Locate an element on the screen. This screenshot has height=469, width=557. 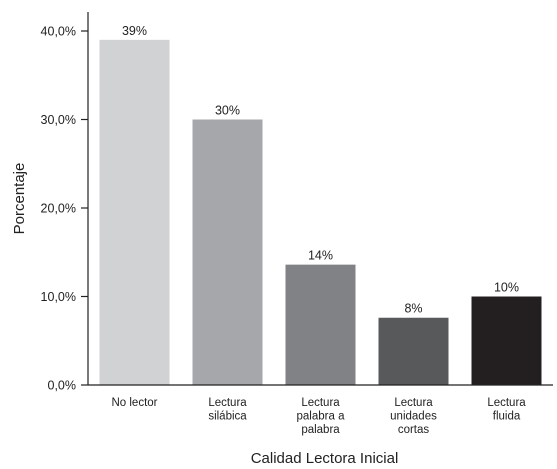
x-tick-label: Lectura unidades cortas is located at coordinates (413, 416).